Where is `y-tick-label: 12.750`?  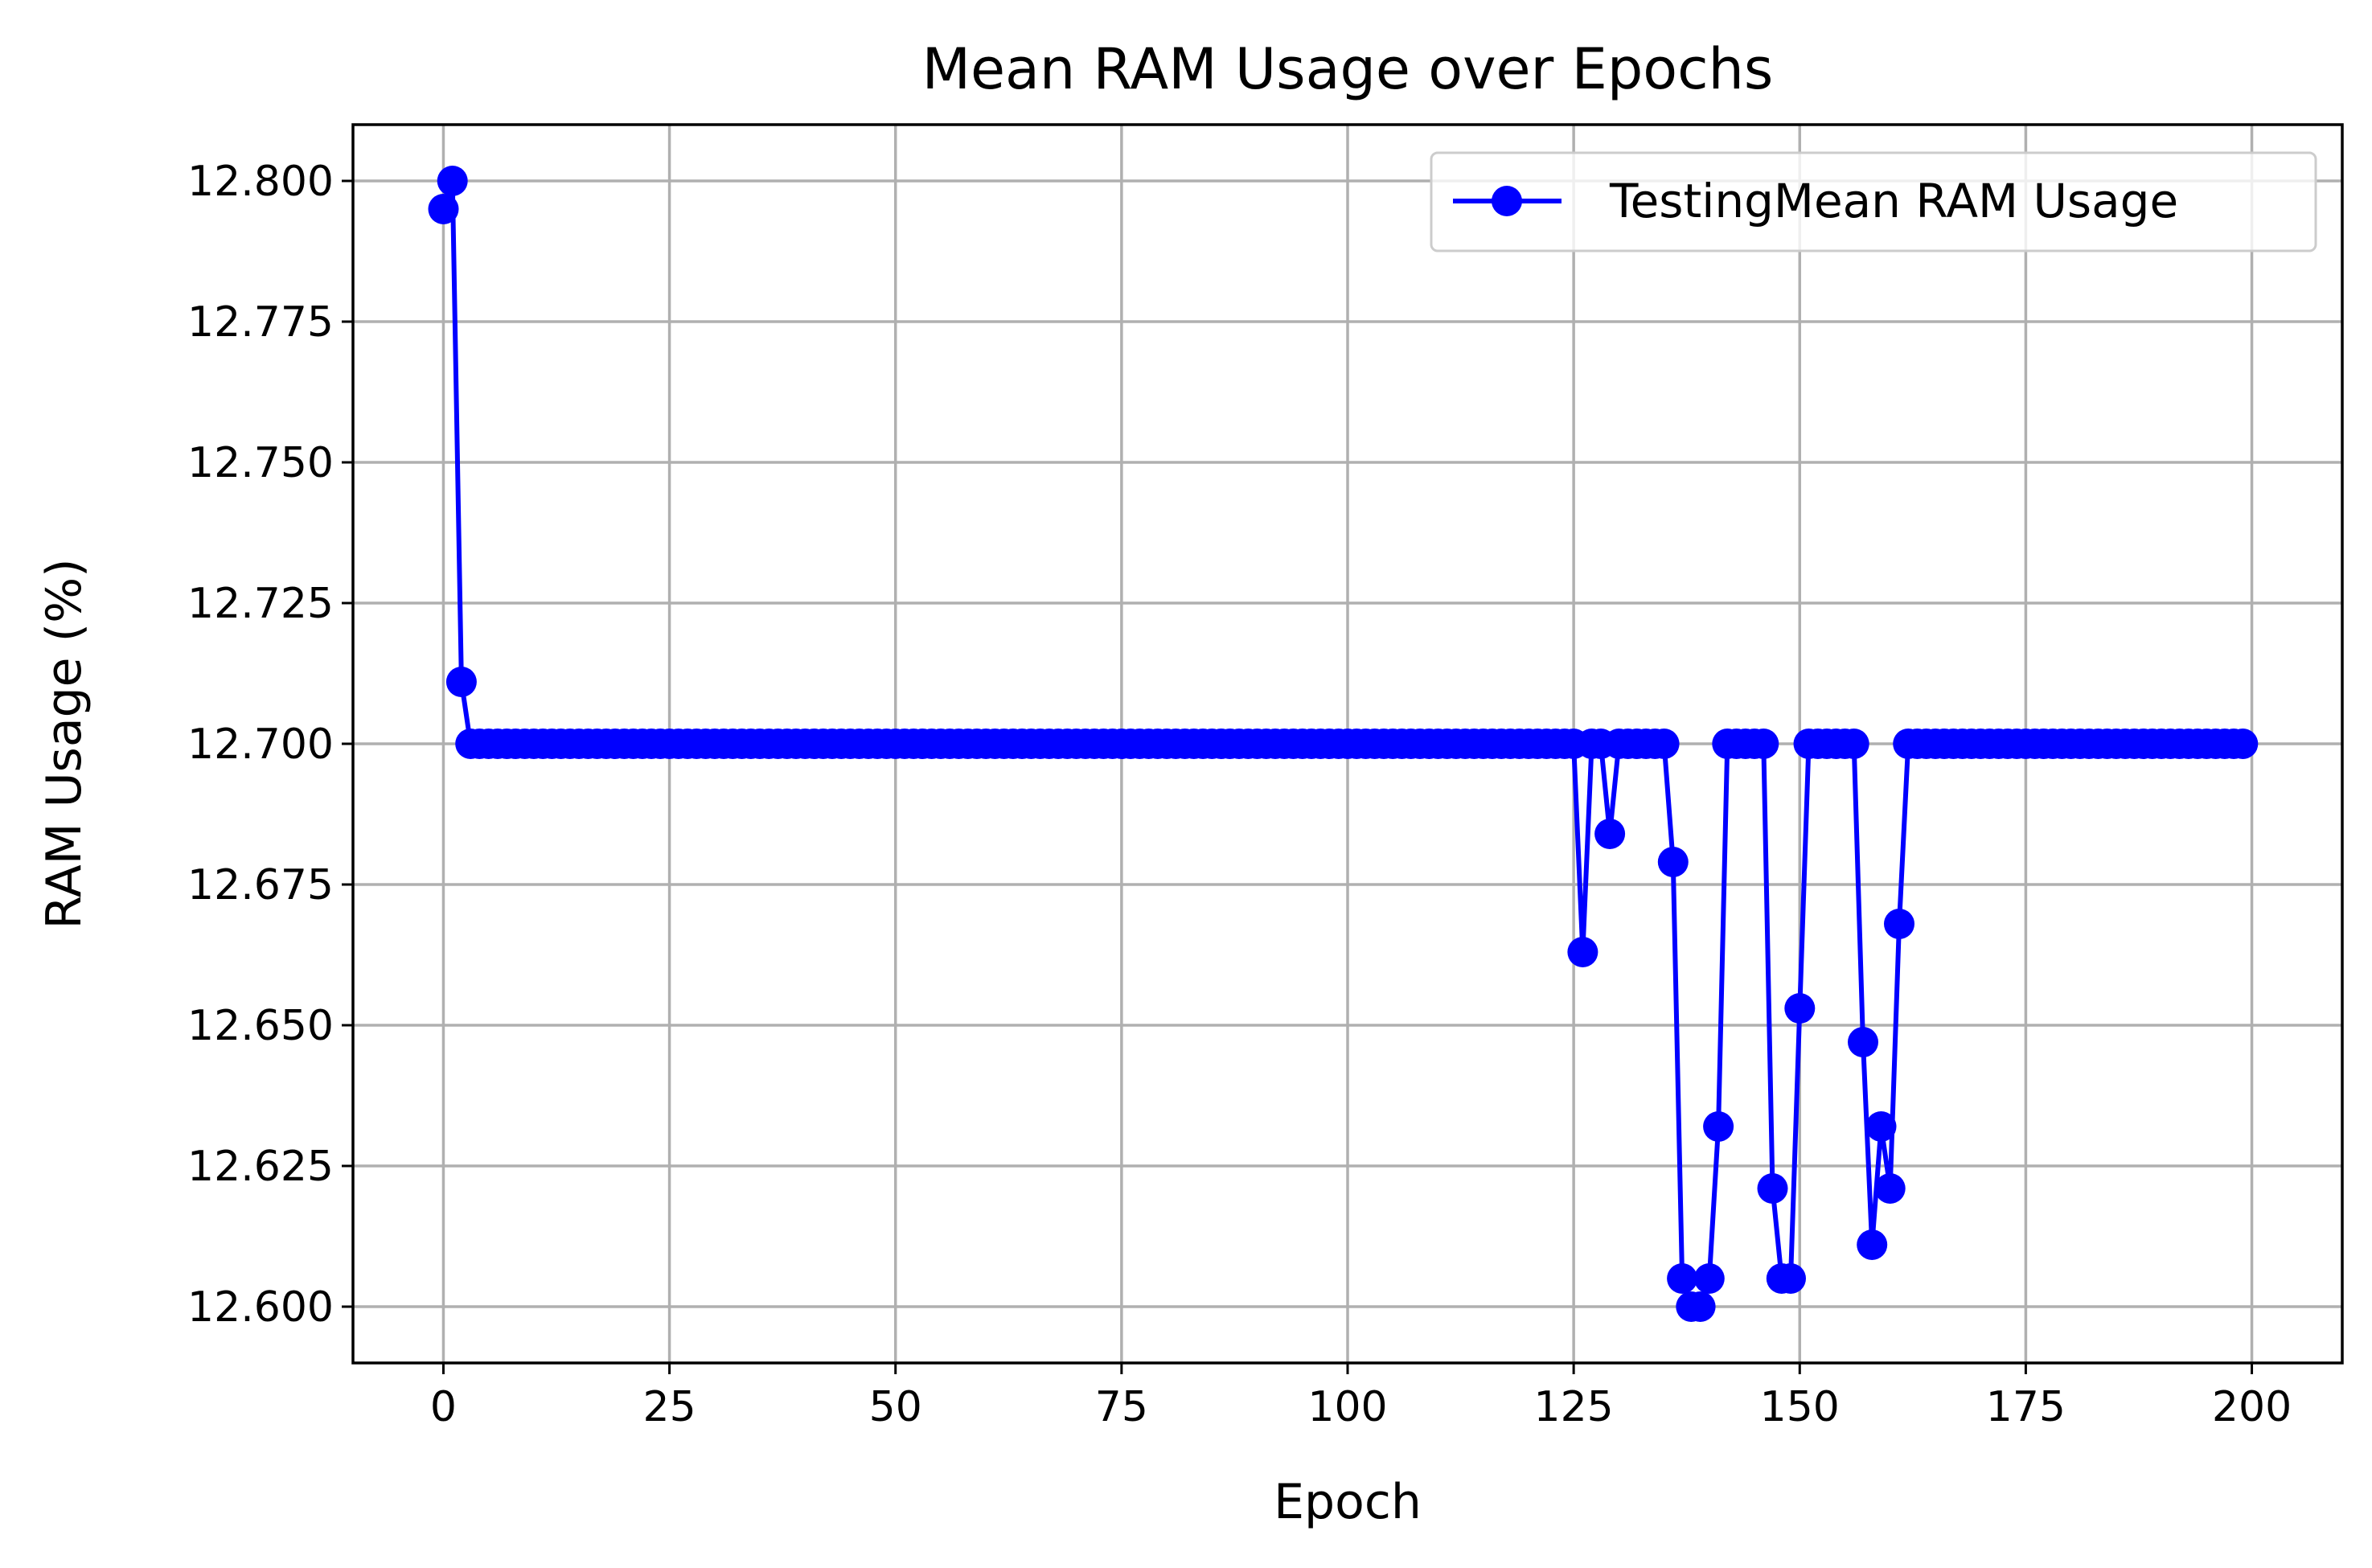
y-tick-label: 12.750 is located at coordinates (260, 463).